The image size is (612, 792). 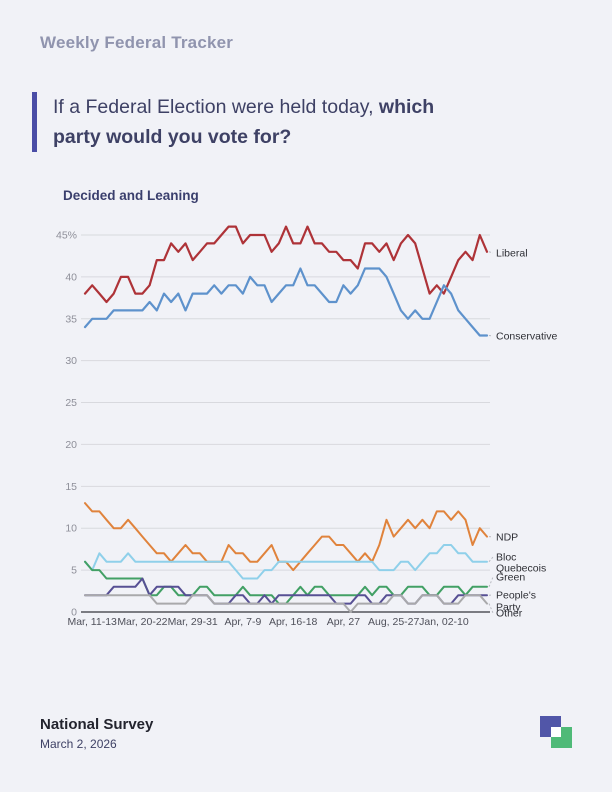 I want to click on brand-logo, so click(x=556, y=732).